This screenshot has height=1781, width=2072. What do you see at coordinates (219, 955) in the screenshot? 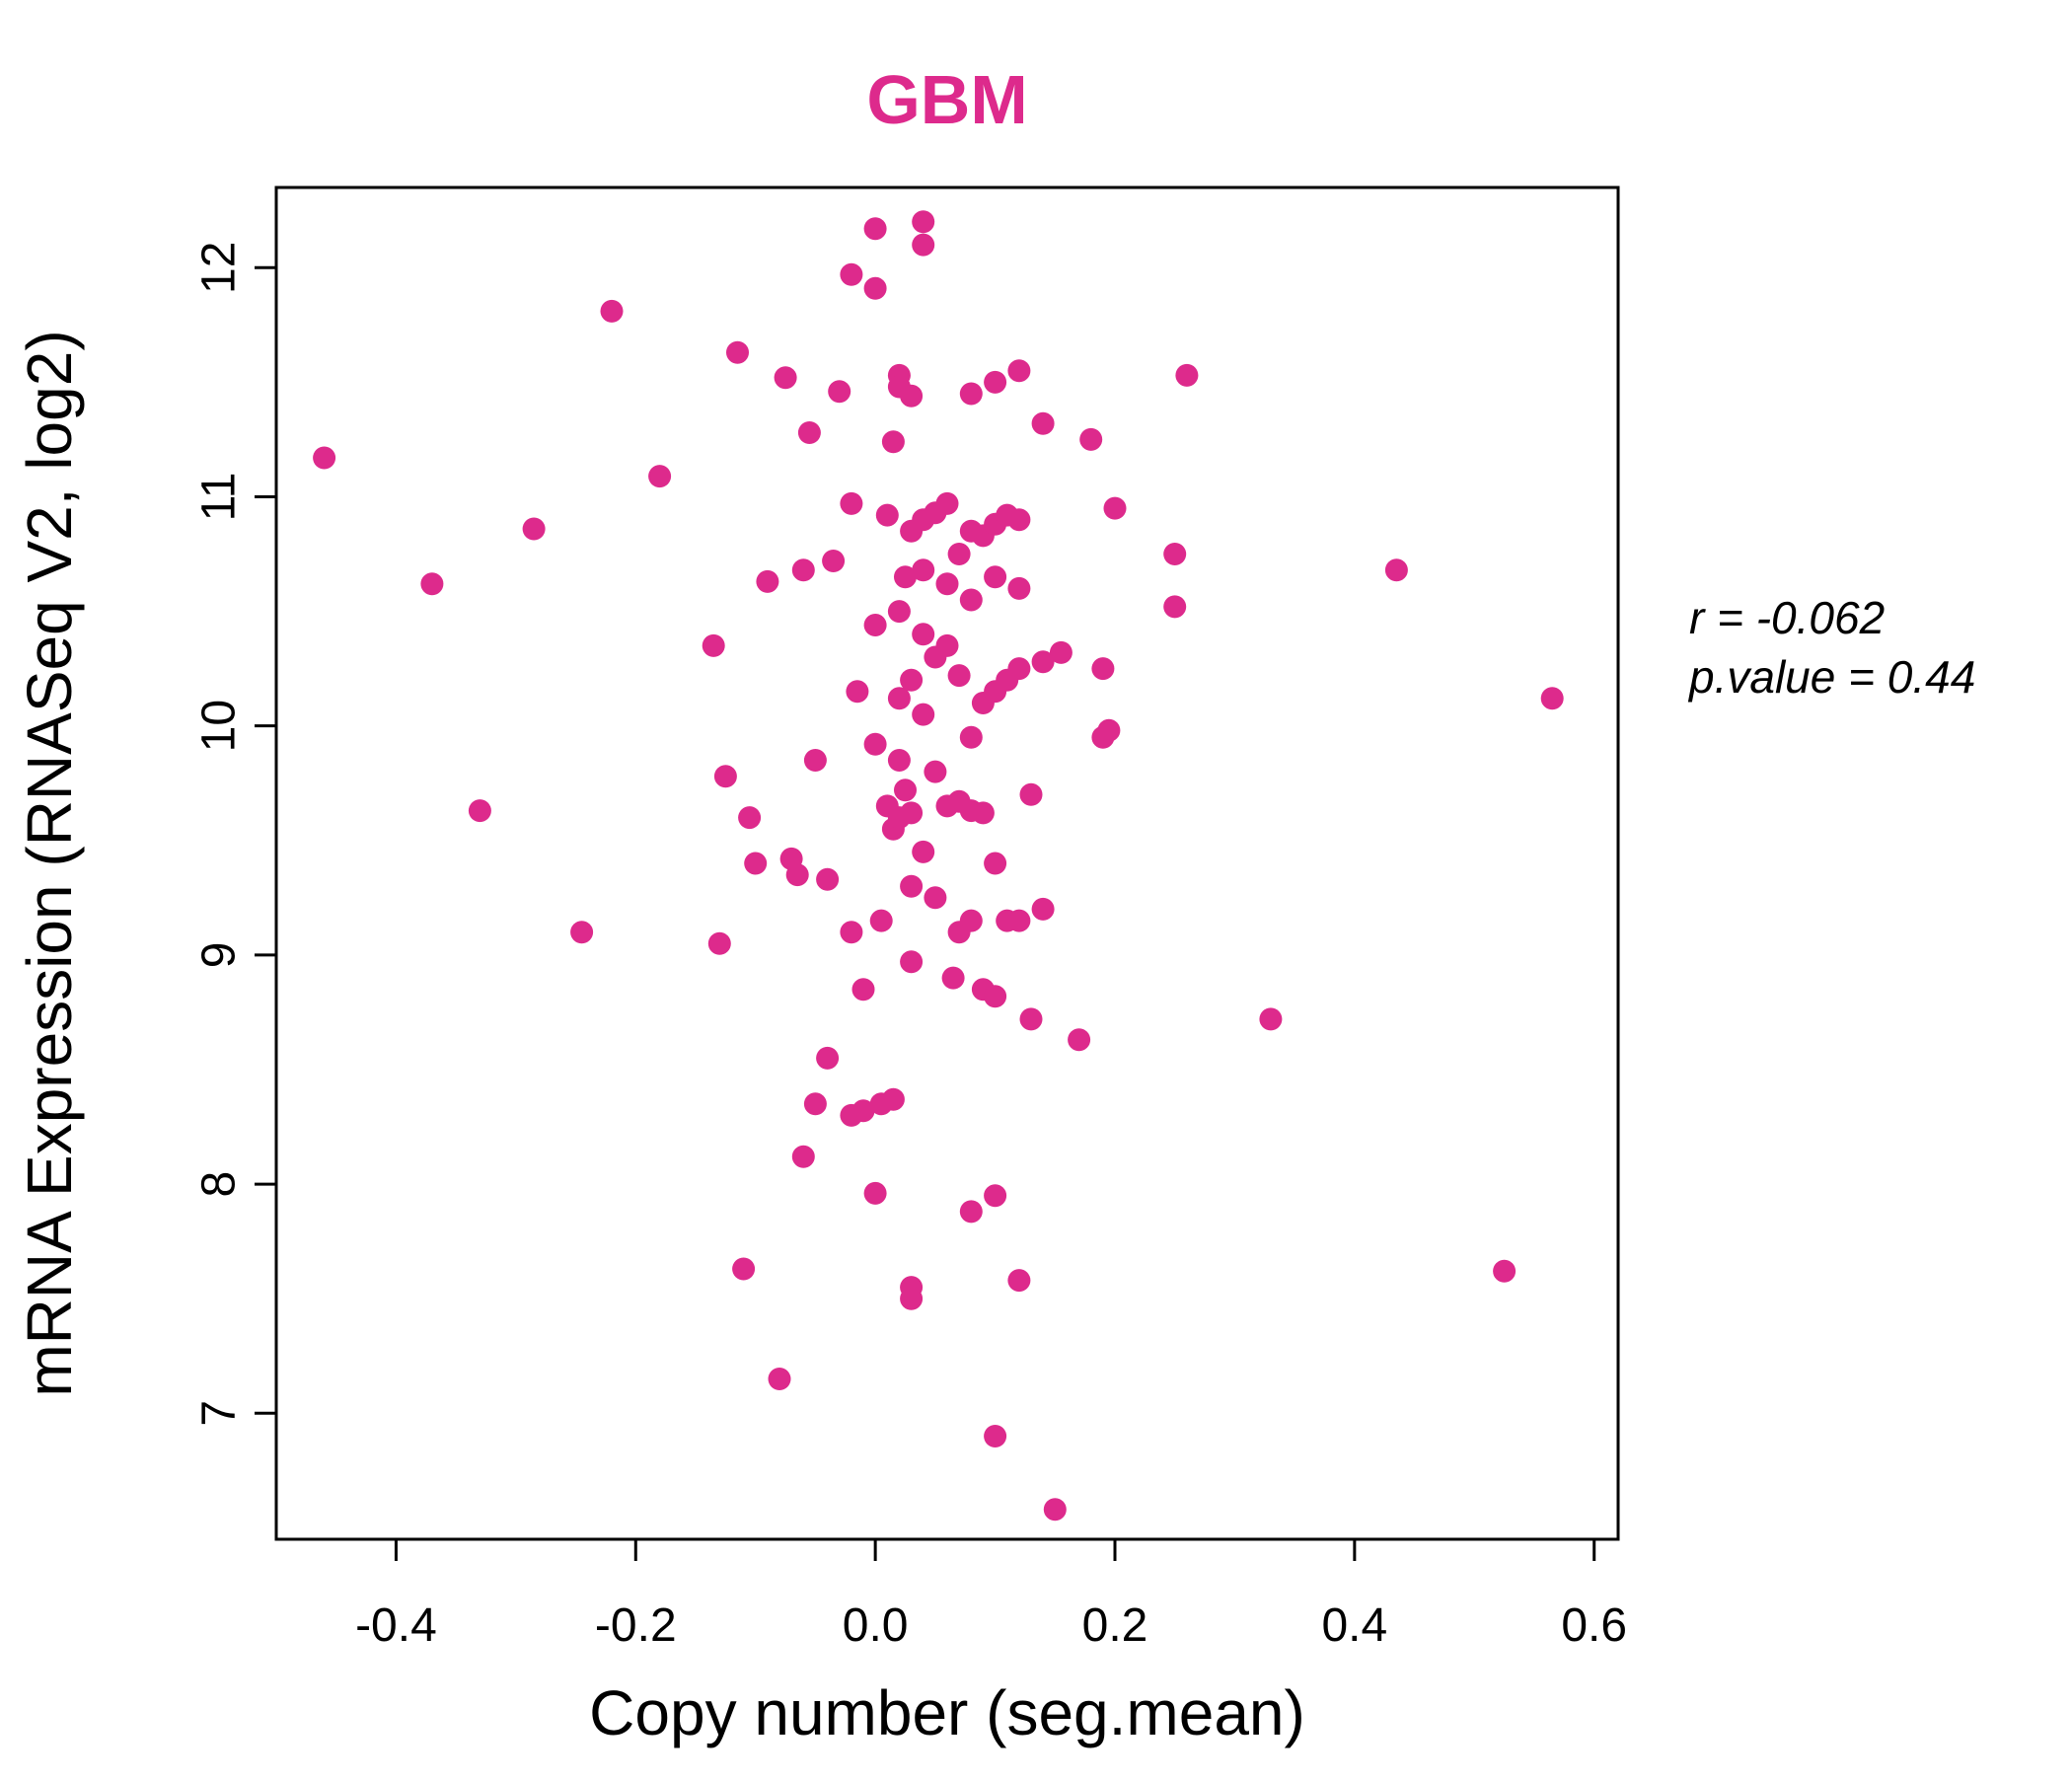
I see `y-tick-label: 9` at bounding box center [219, 955].